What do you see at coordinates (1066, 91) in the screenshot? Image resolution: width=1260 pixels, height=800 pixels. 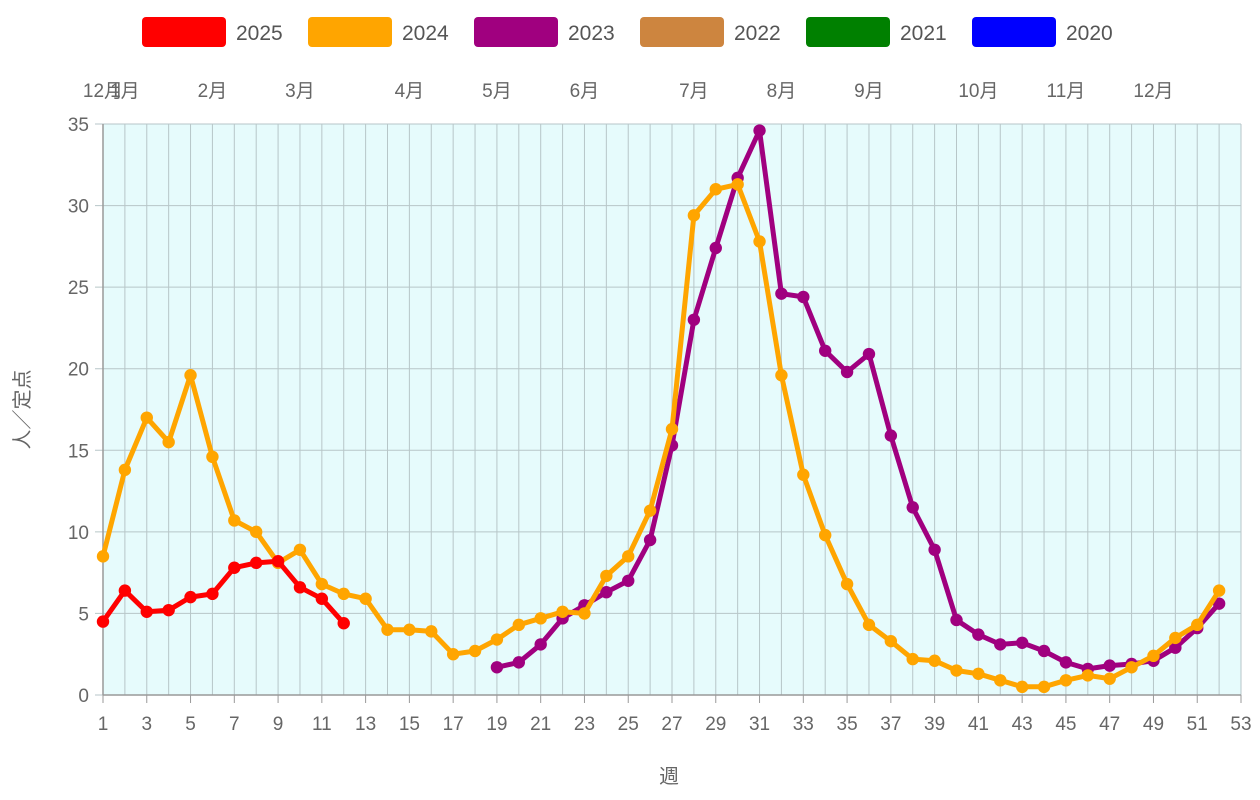 I see `month-label: 11月` at bounding box center [1066, 91].